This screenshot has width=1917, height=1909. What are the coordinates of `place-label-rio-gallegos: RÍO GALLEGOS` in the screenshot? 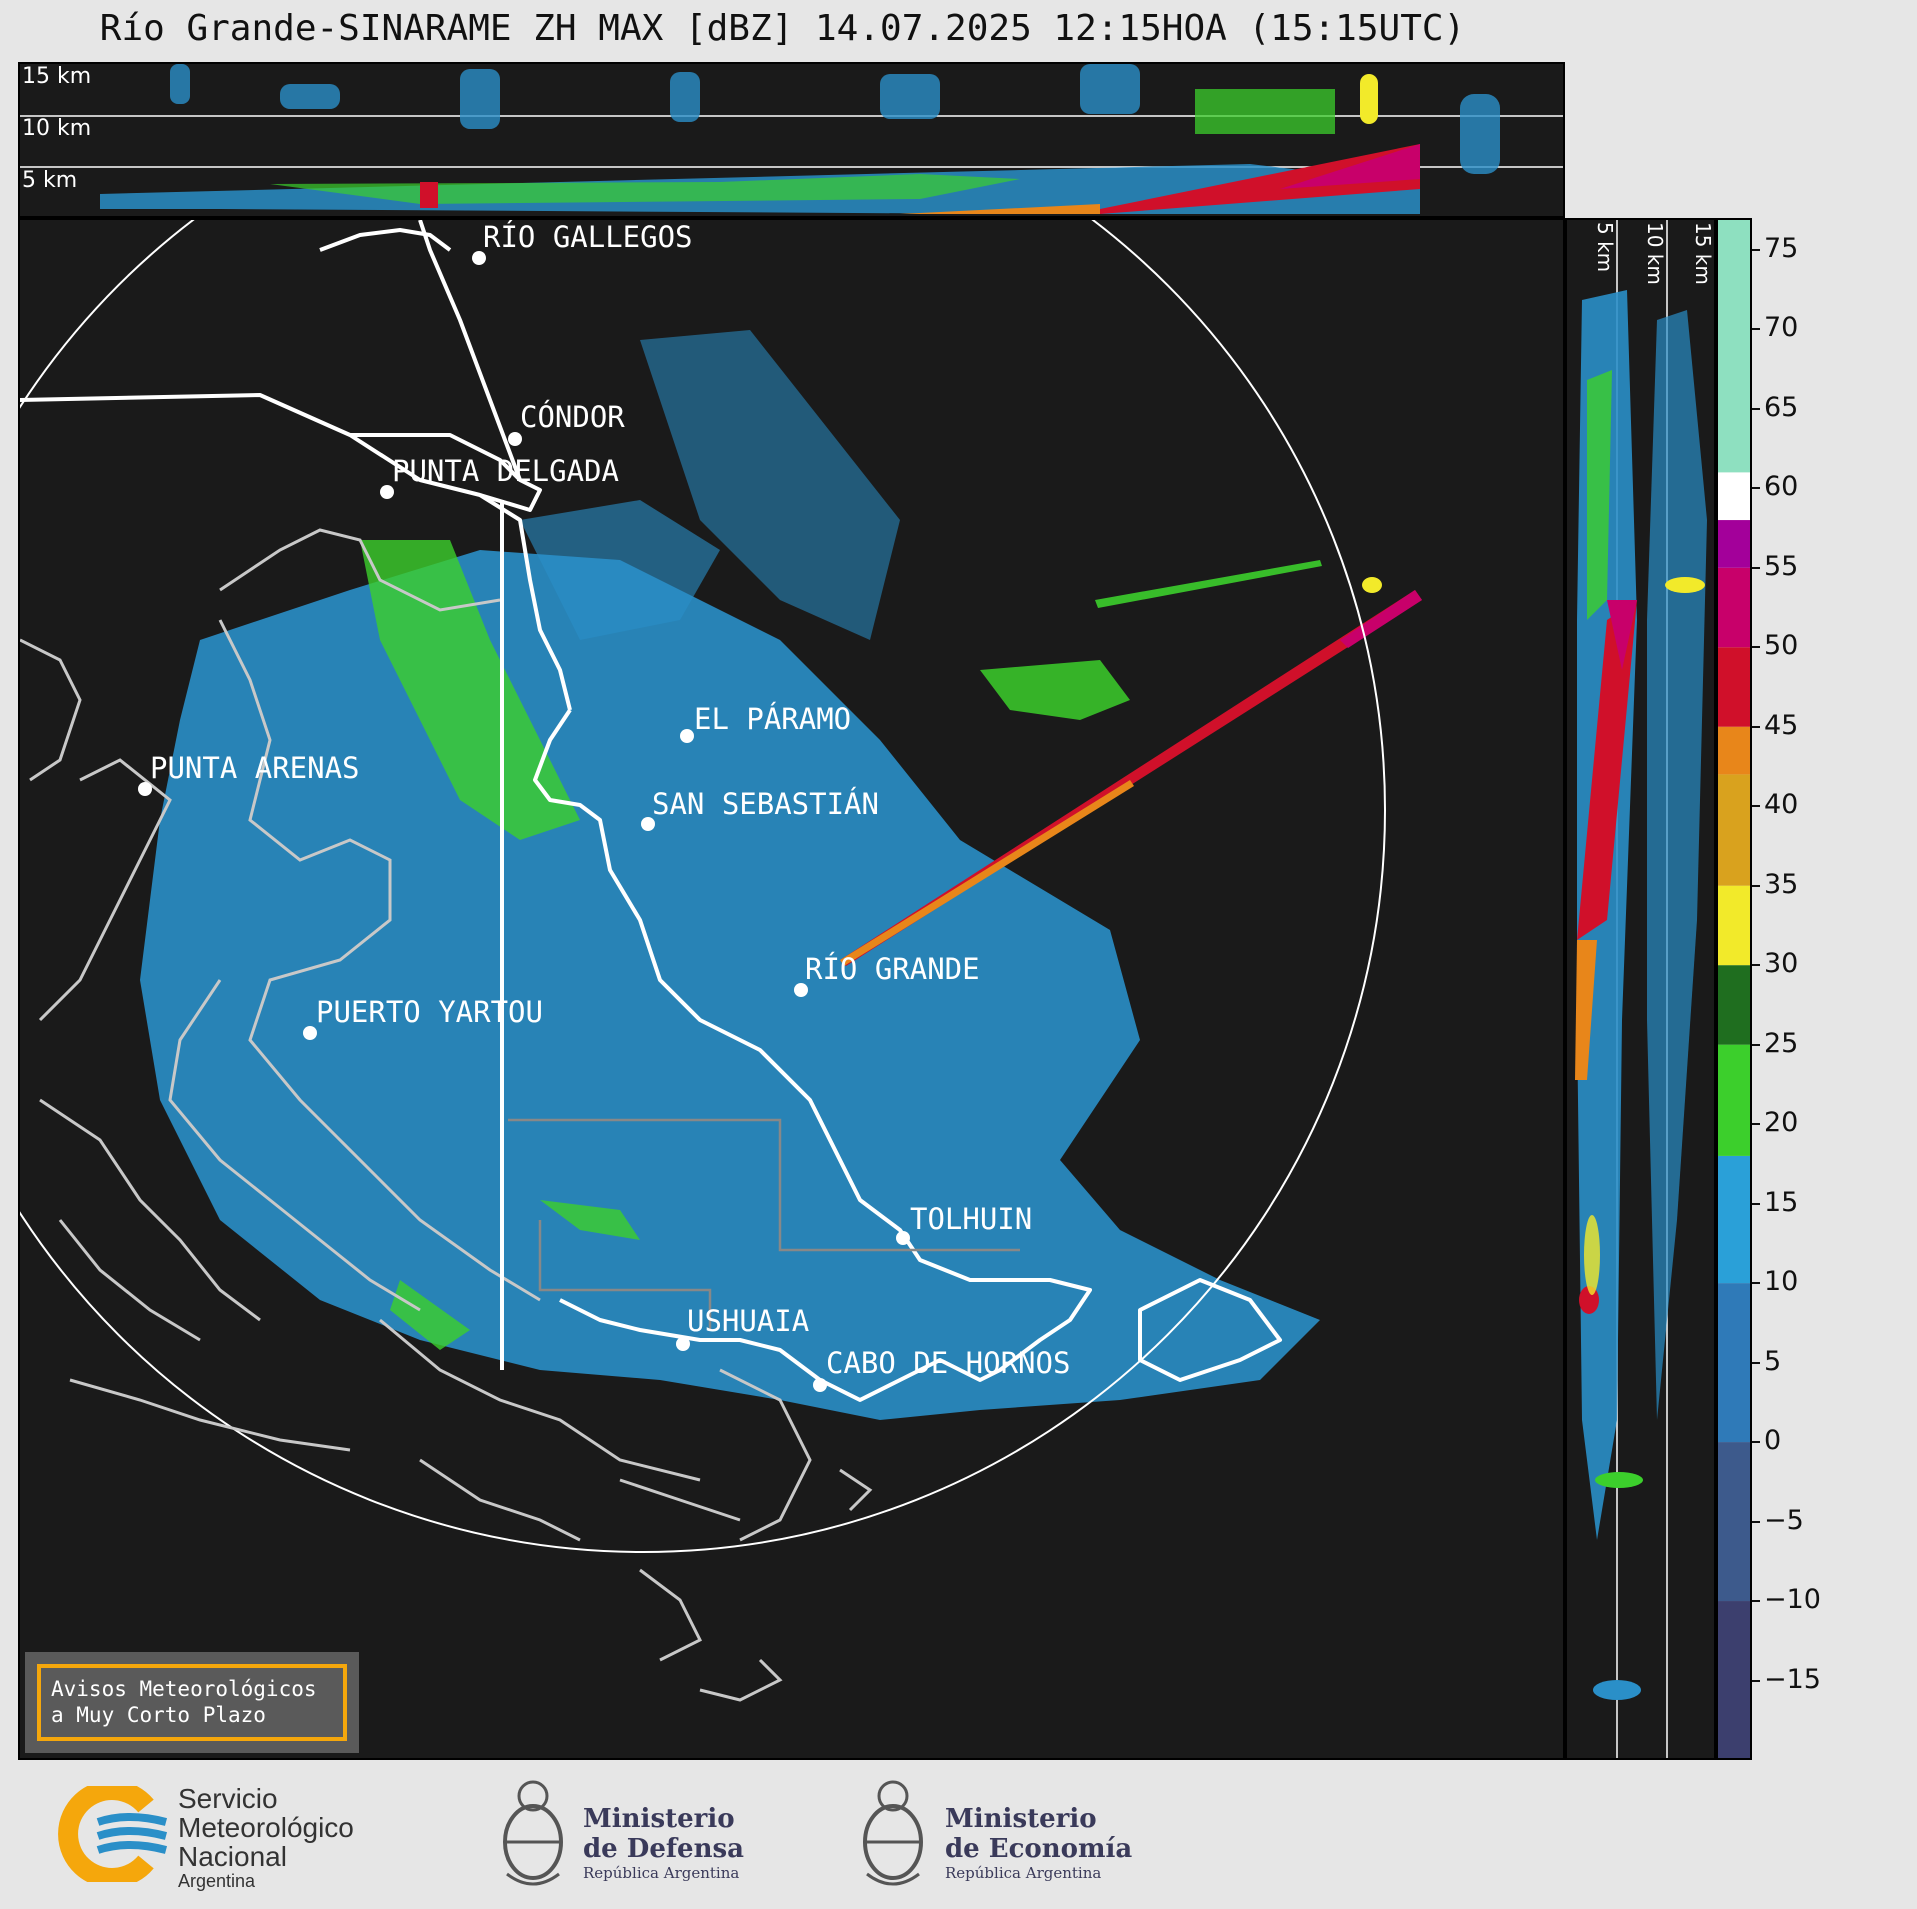 It's located at (588, 237).